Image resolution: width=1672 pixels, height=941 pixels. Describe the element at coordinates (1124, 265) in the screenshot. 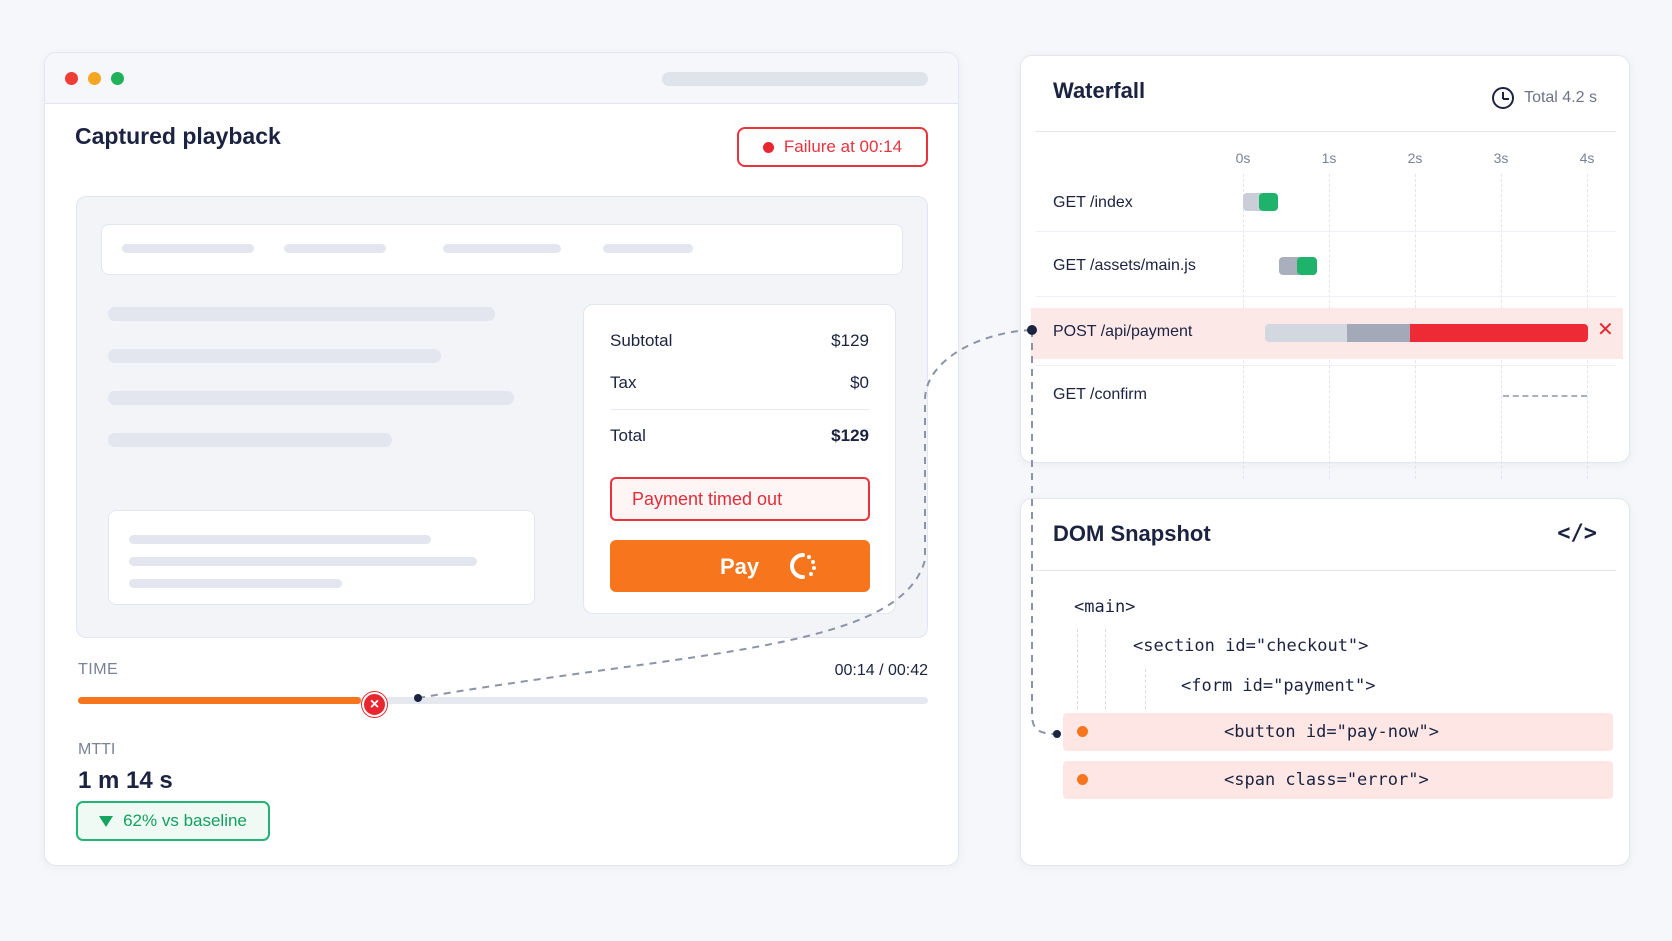

I see `request-label: GET /assets/main.js` at that location.